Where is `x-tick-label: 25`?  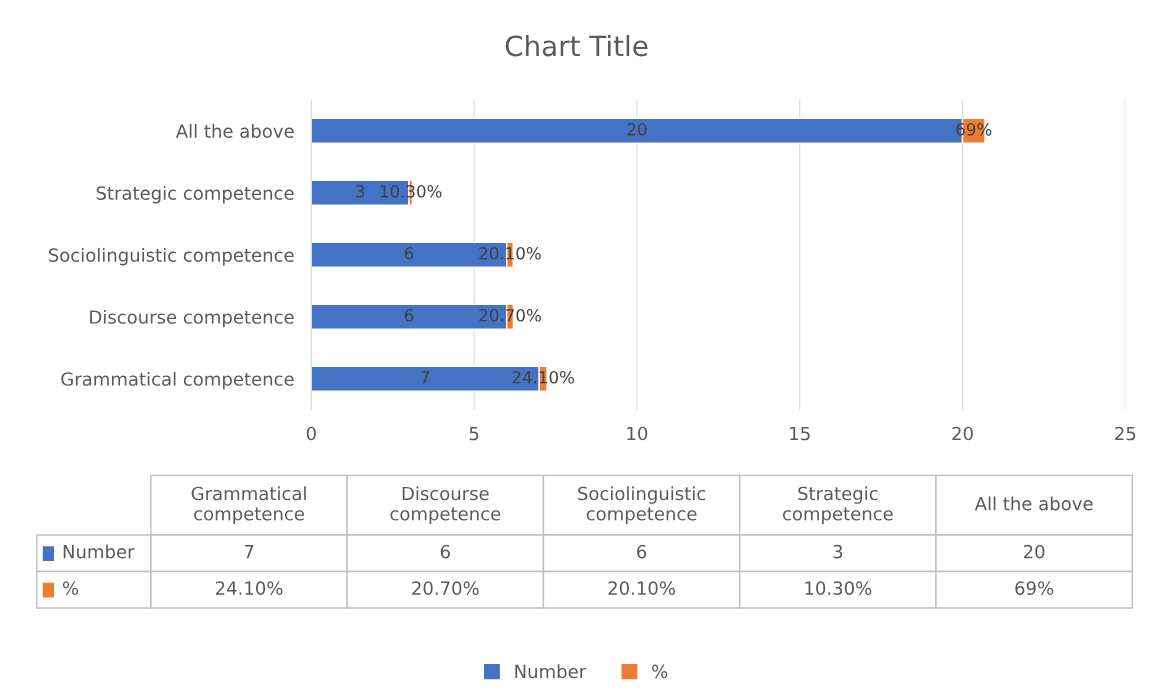
x-tick-label: 25 is located at coordinates (1125, 433).